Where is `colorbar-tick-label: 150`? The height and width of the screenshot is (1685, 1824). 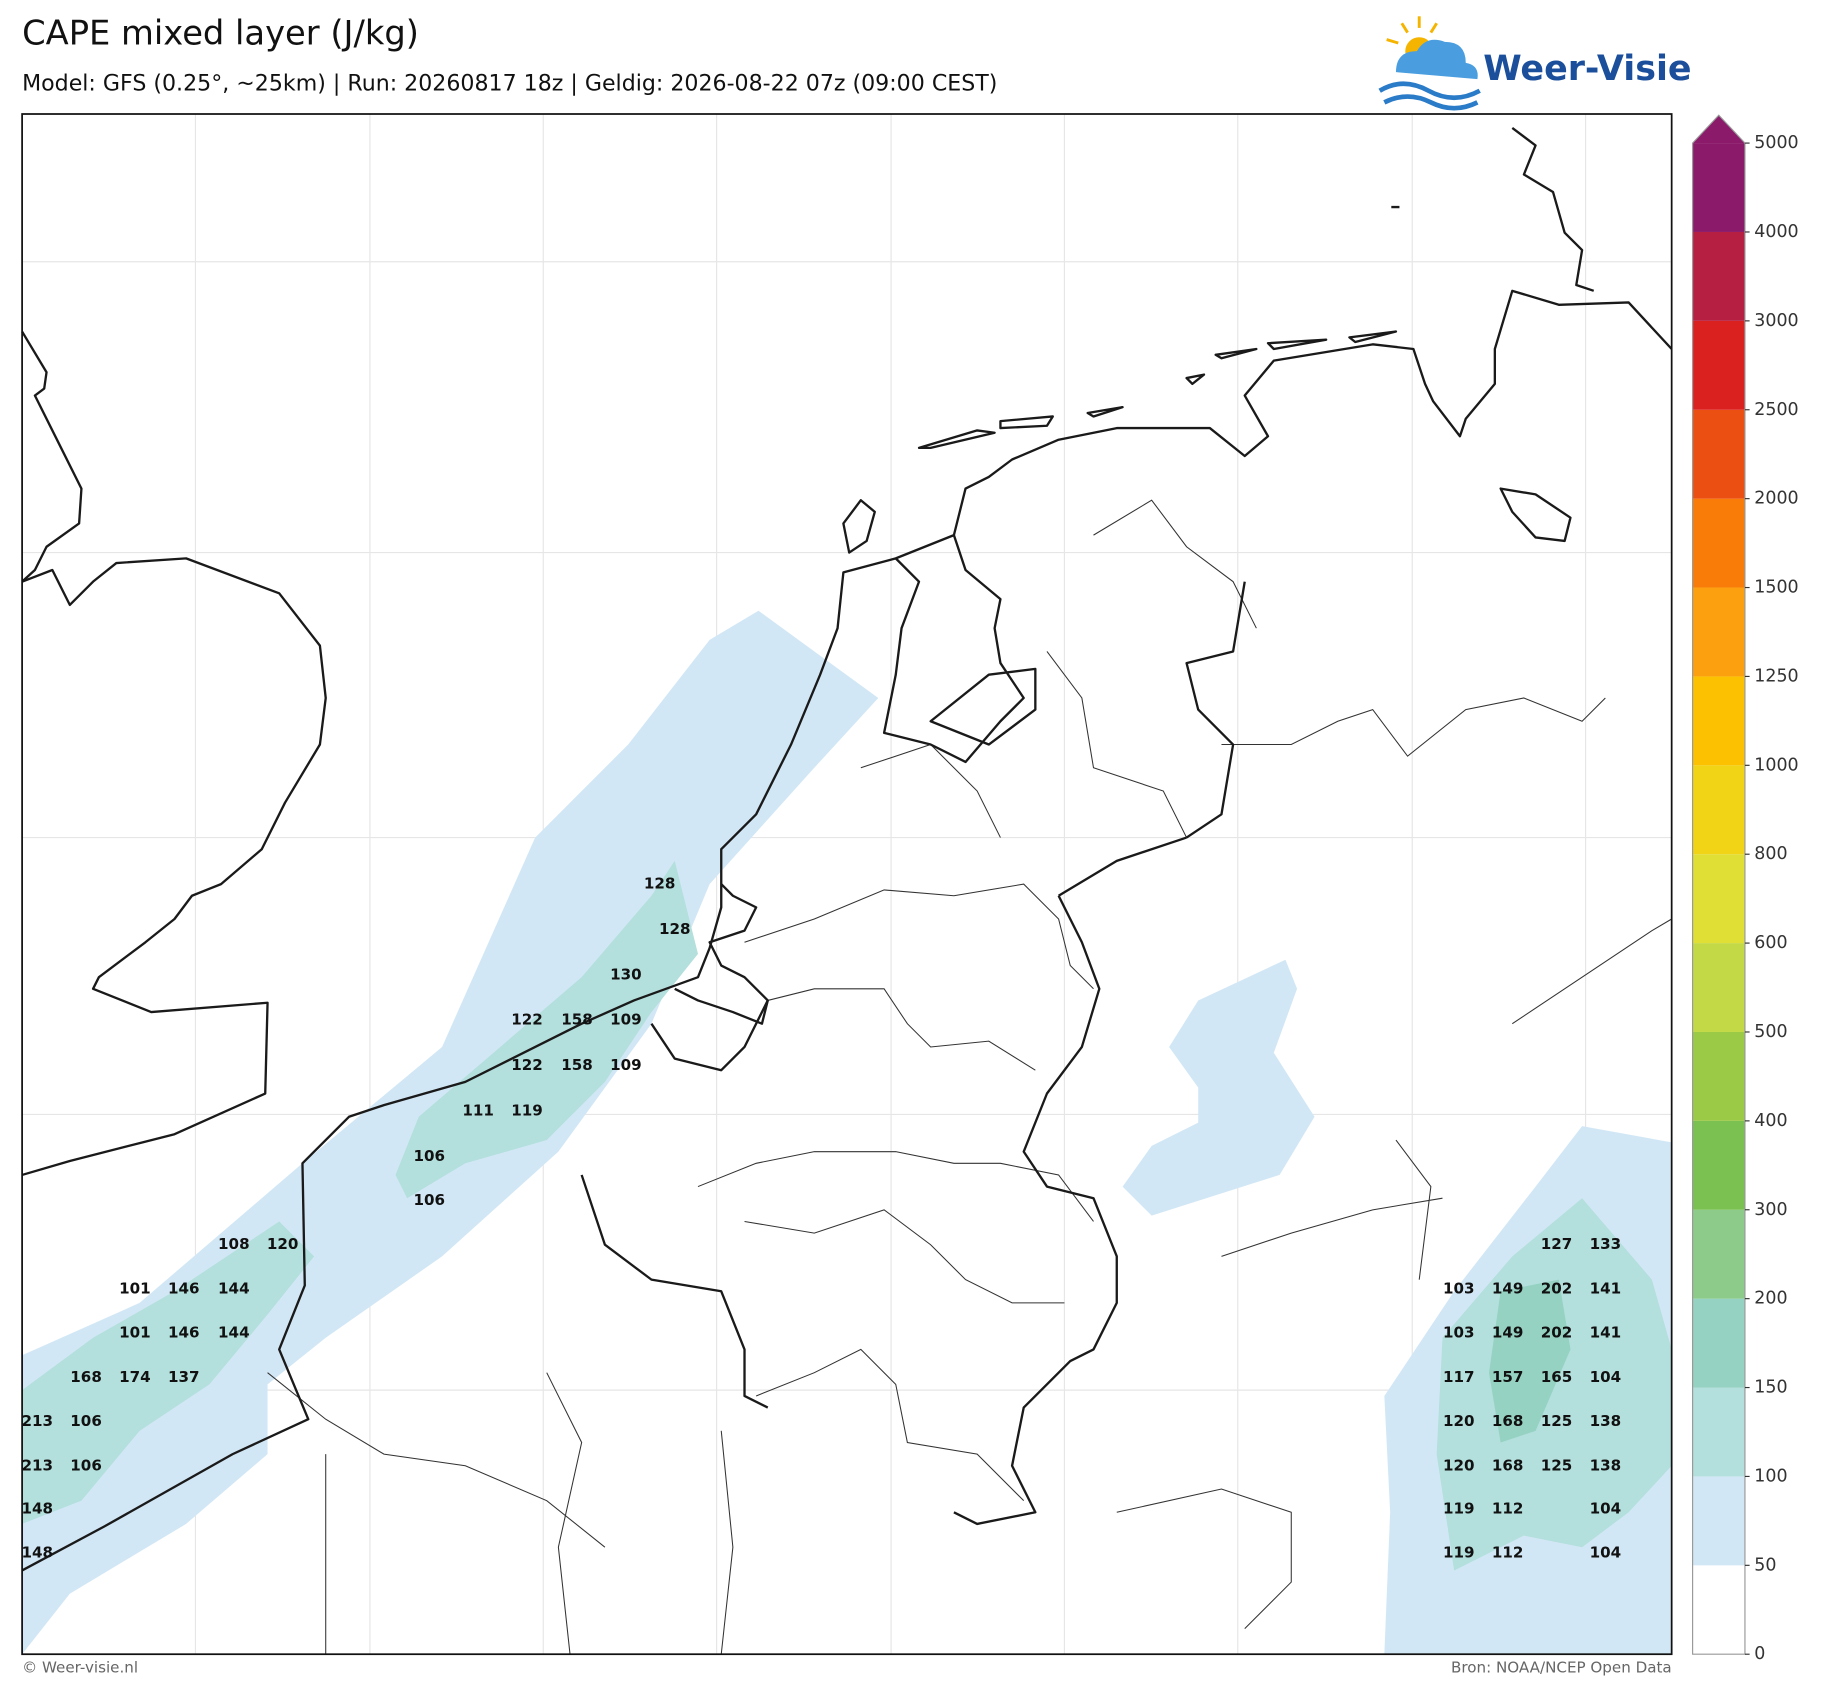 colorbar-tick-label: 150 is located at coordinates (1770, 1388).